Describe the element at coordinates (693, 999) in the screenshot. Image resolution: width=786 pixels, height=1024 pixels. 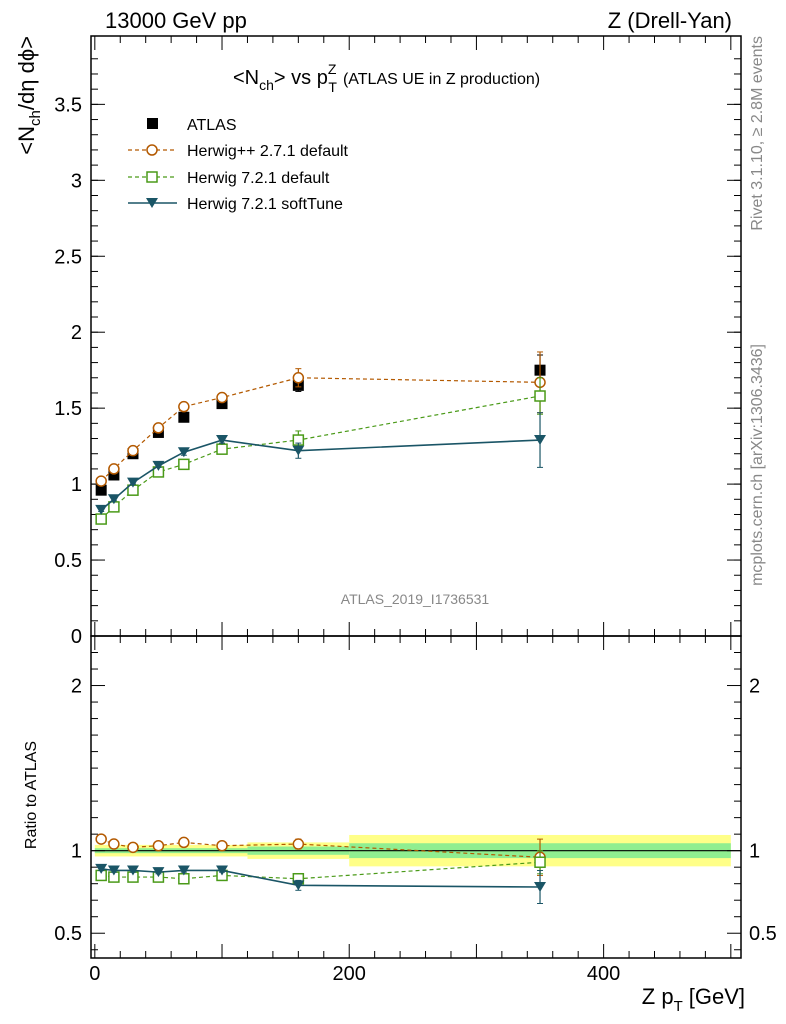
I see `x-axis-label: Z pT [GeV]` at that location.